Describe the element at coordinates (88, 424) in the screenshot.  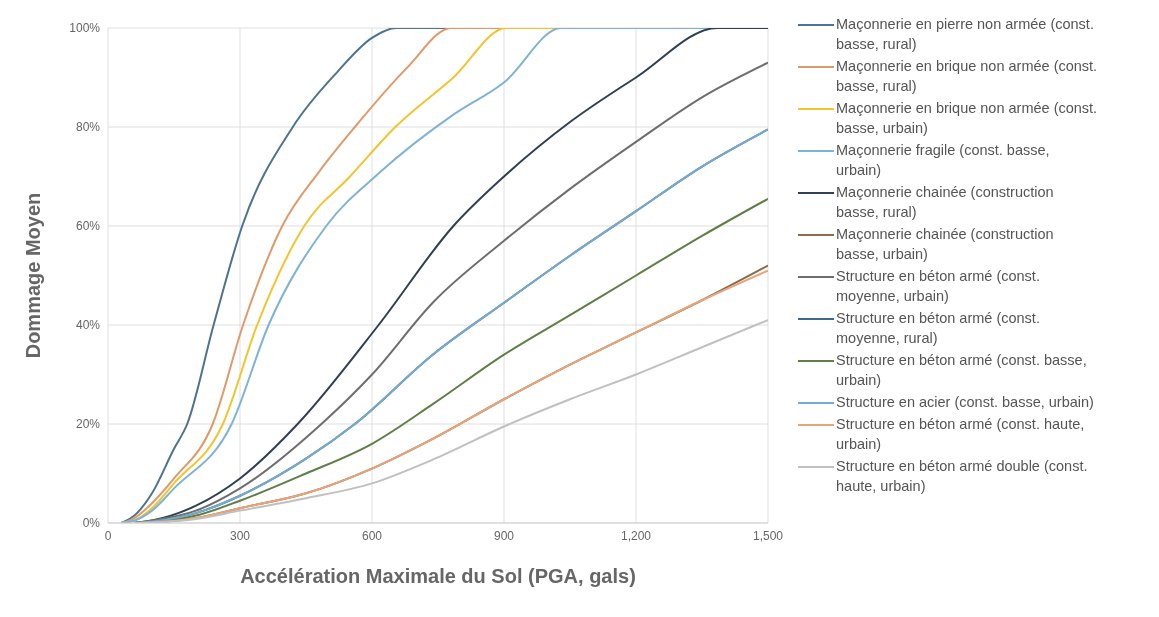
I see `y-tick-label: 20%` at that location.